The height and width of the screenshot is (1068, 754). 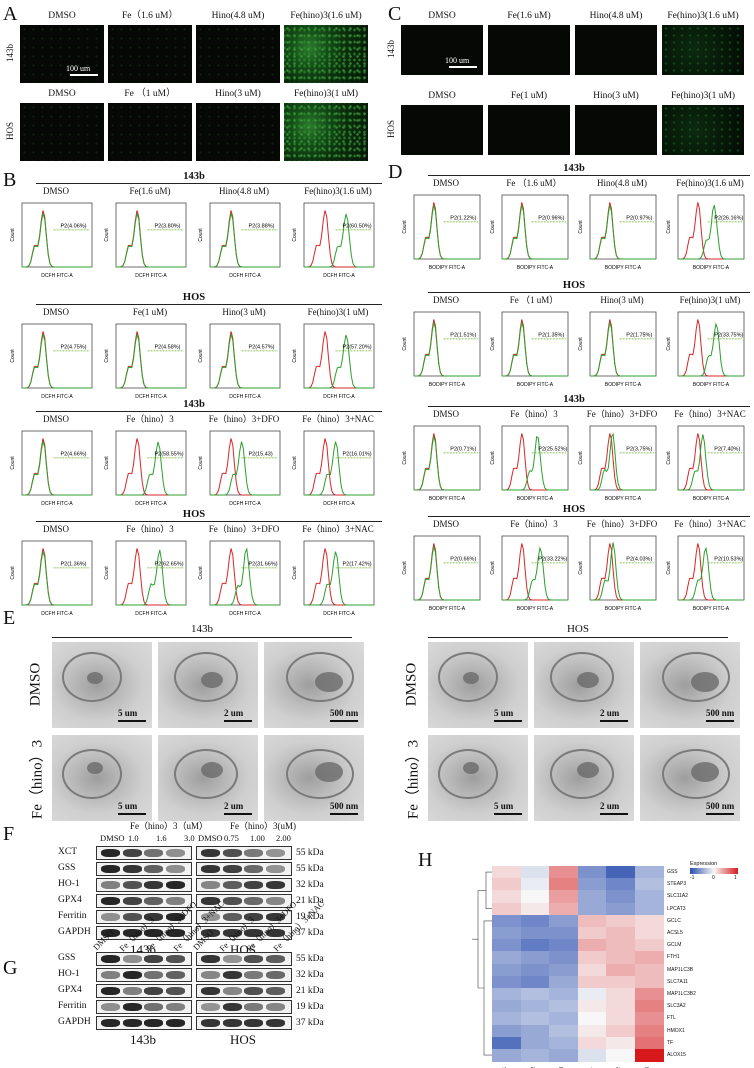 I want to click on a-title-2-2: Fe （1 uM）, so click(x=150, y=94).